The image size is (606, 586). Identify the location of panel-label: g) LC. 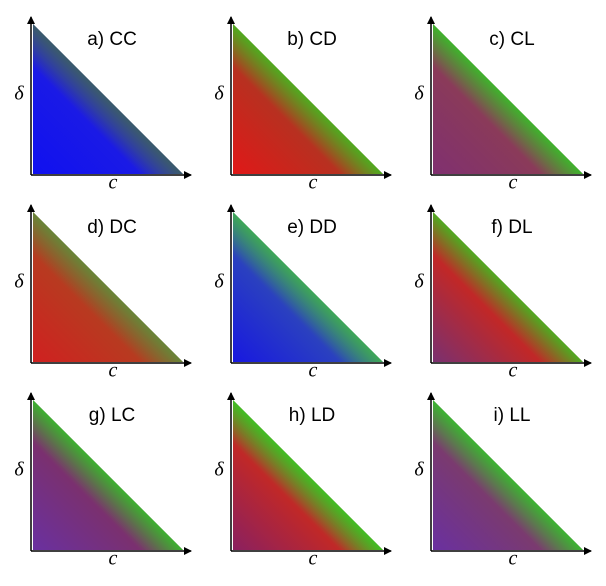
(112, 415).